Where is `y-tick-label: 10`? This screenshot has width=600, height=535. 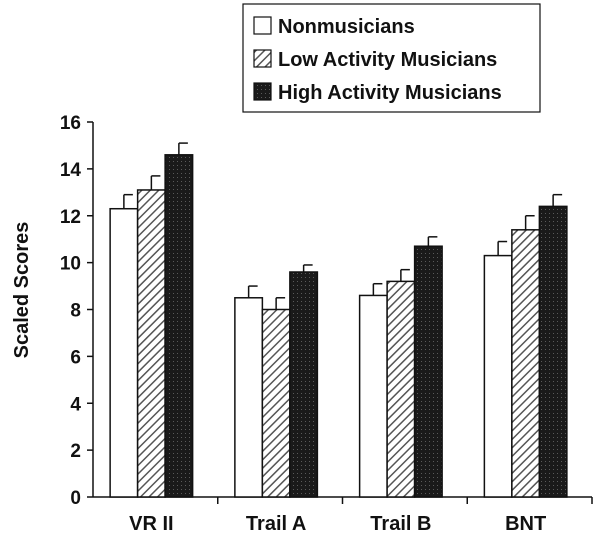 y-tick-label: 10 is located at coordinates (70, 264).